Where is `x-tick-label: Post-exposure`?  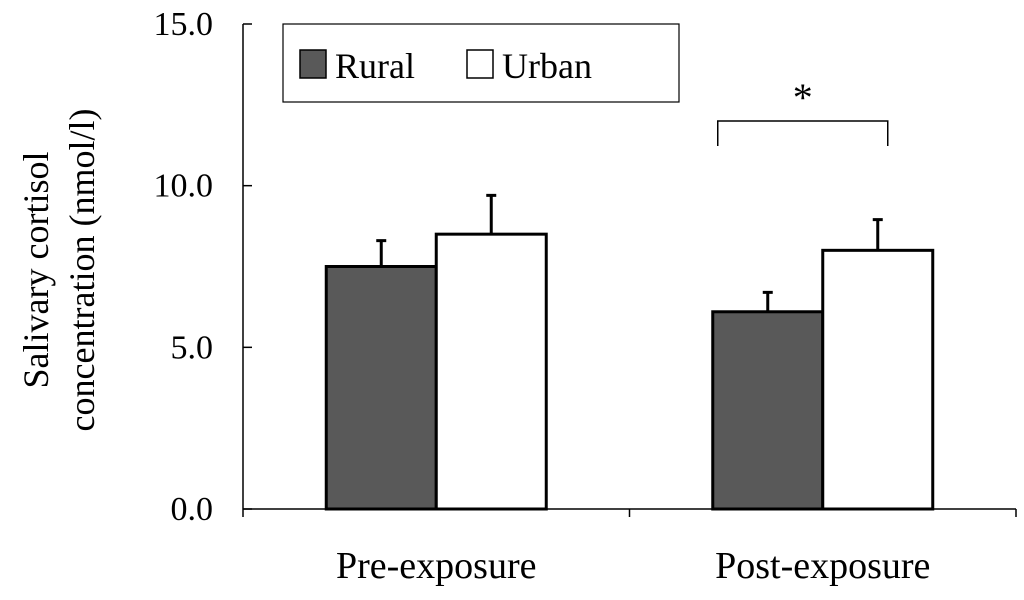 x-tick-label: Post-exposure is located at coordinates (822, 566).